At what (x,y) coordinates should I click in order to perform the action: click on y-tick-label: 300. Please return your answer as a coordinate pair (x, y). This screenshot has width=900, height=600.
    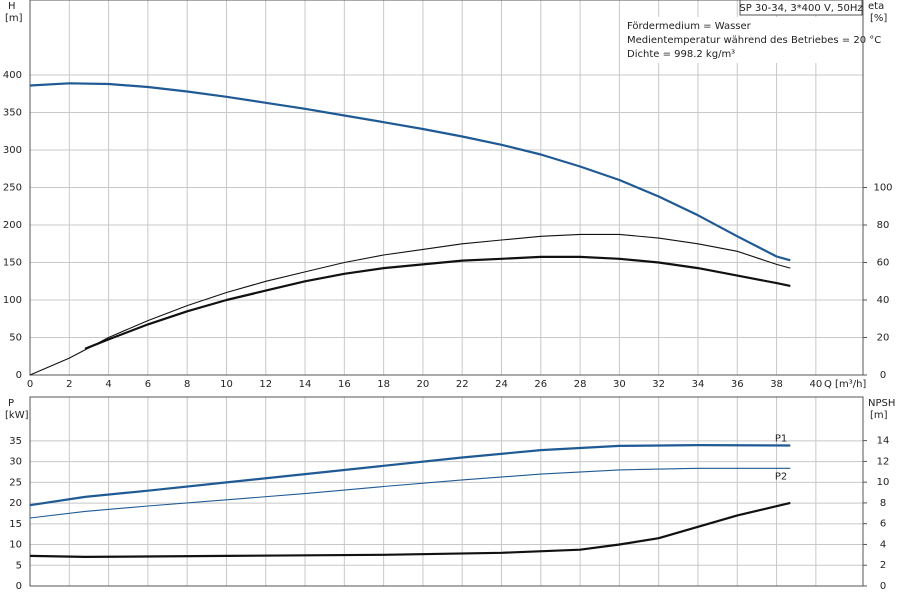
    Looking at the image, I should click on (12, 150).